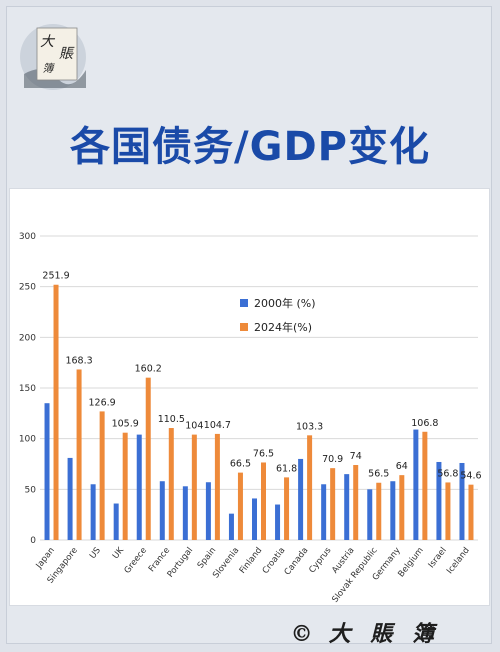 This screenshot has width=500, height=652. Describe the element at coordinates (458, 561) in the screenshot. I see `x-tick-label: Iceland` at that location.